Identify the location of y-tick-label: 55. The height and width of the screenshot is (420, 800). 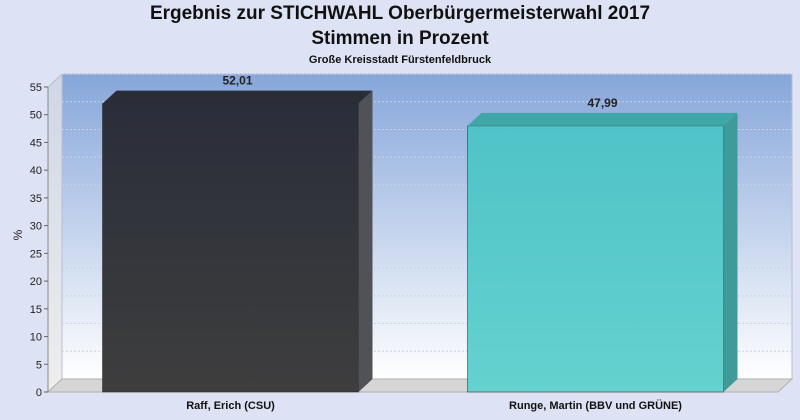
(36, 88).